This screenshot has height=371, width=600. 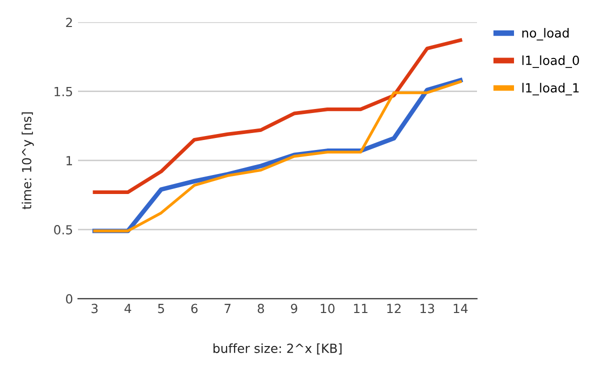 What do you see at coordinates (63, 91) in the screenshot?
I see `y-tick-label: 1.5` at bounding box center [63, 91].